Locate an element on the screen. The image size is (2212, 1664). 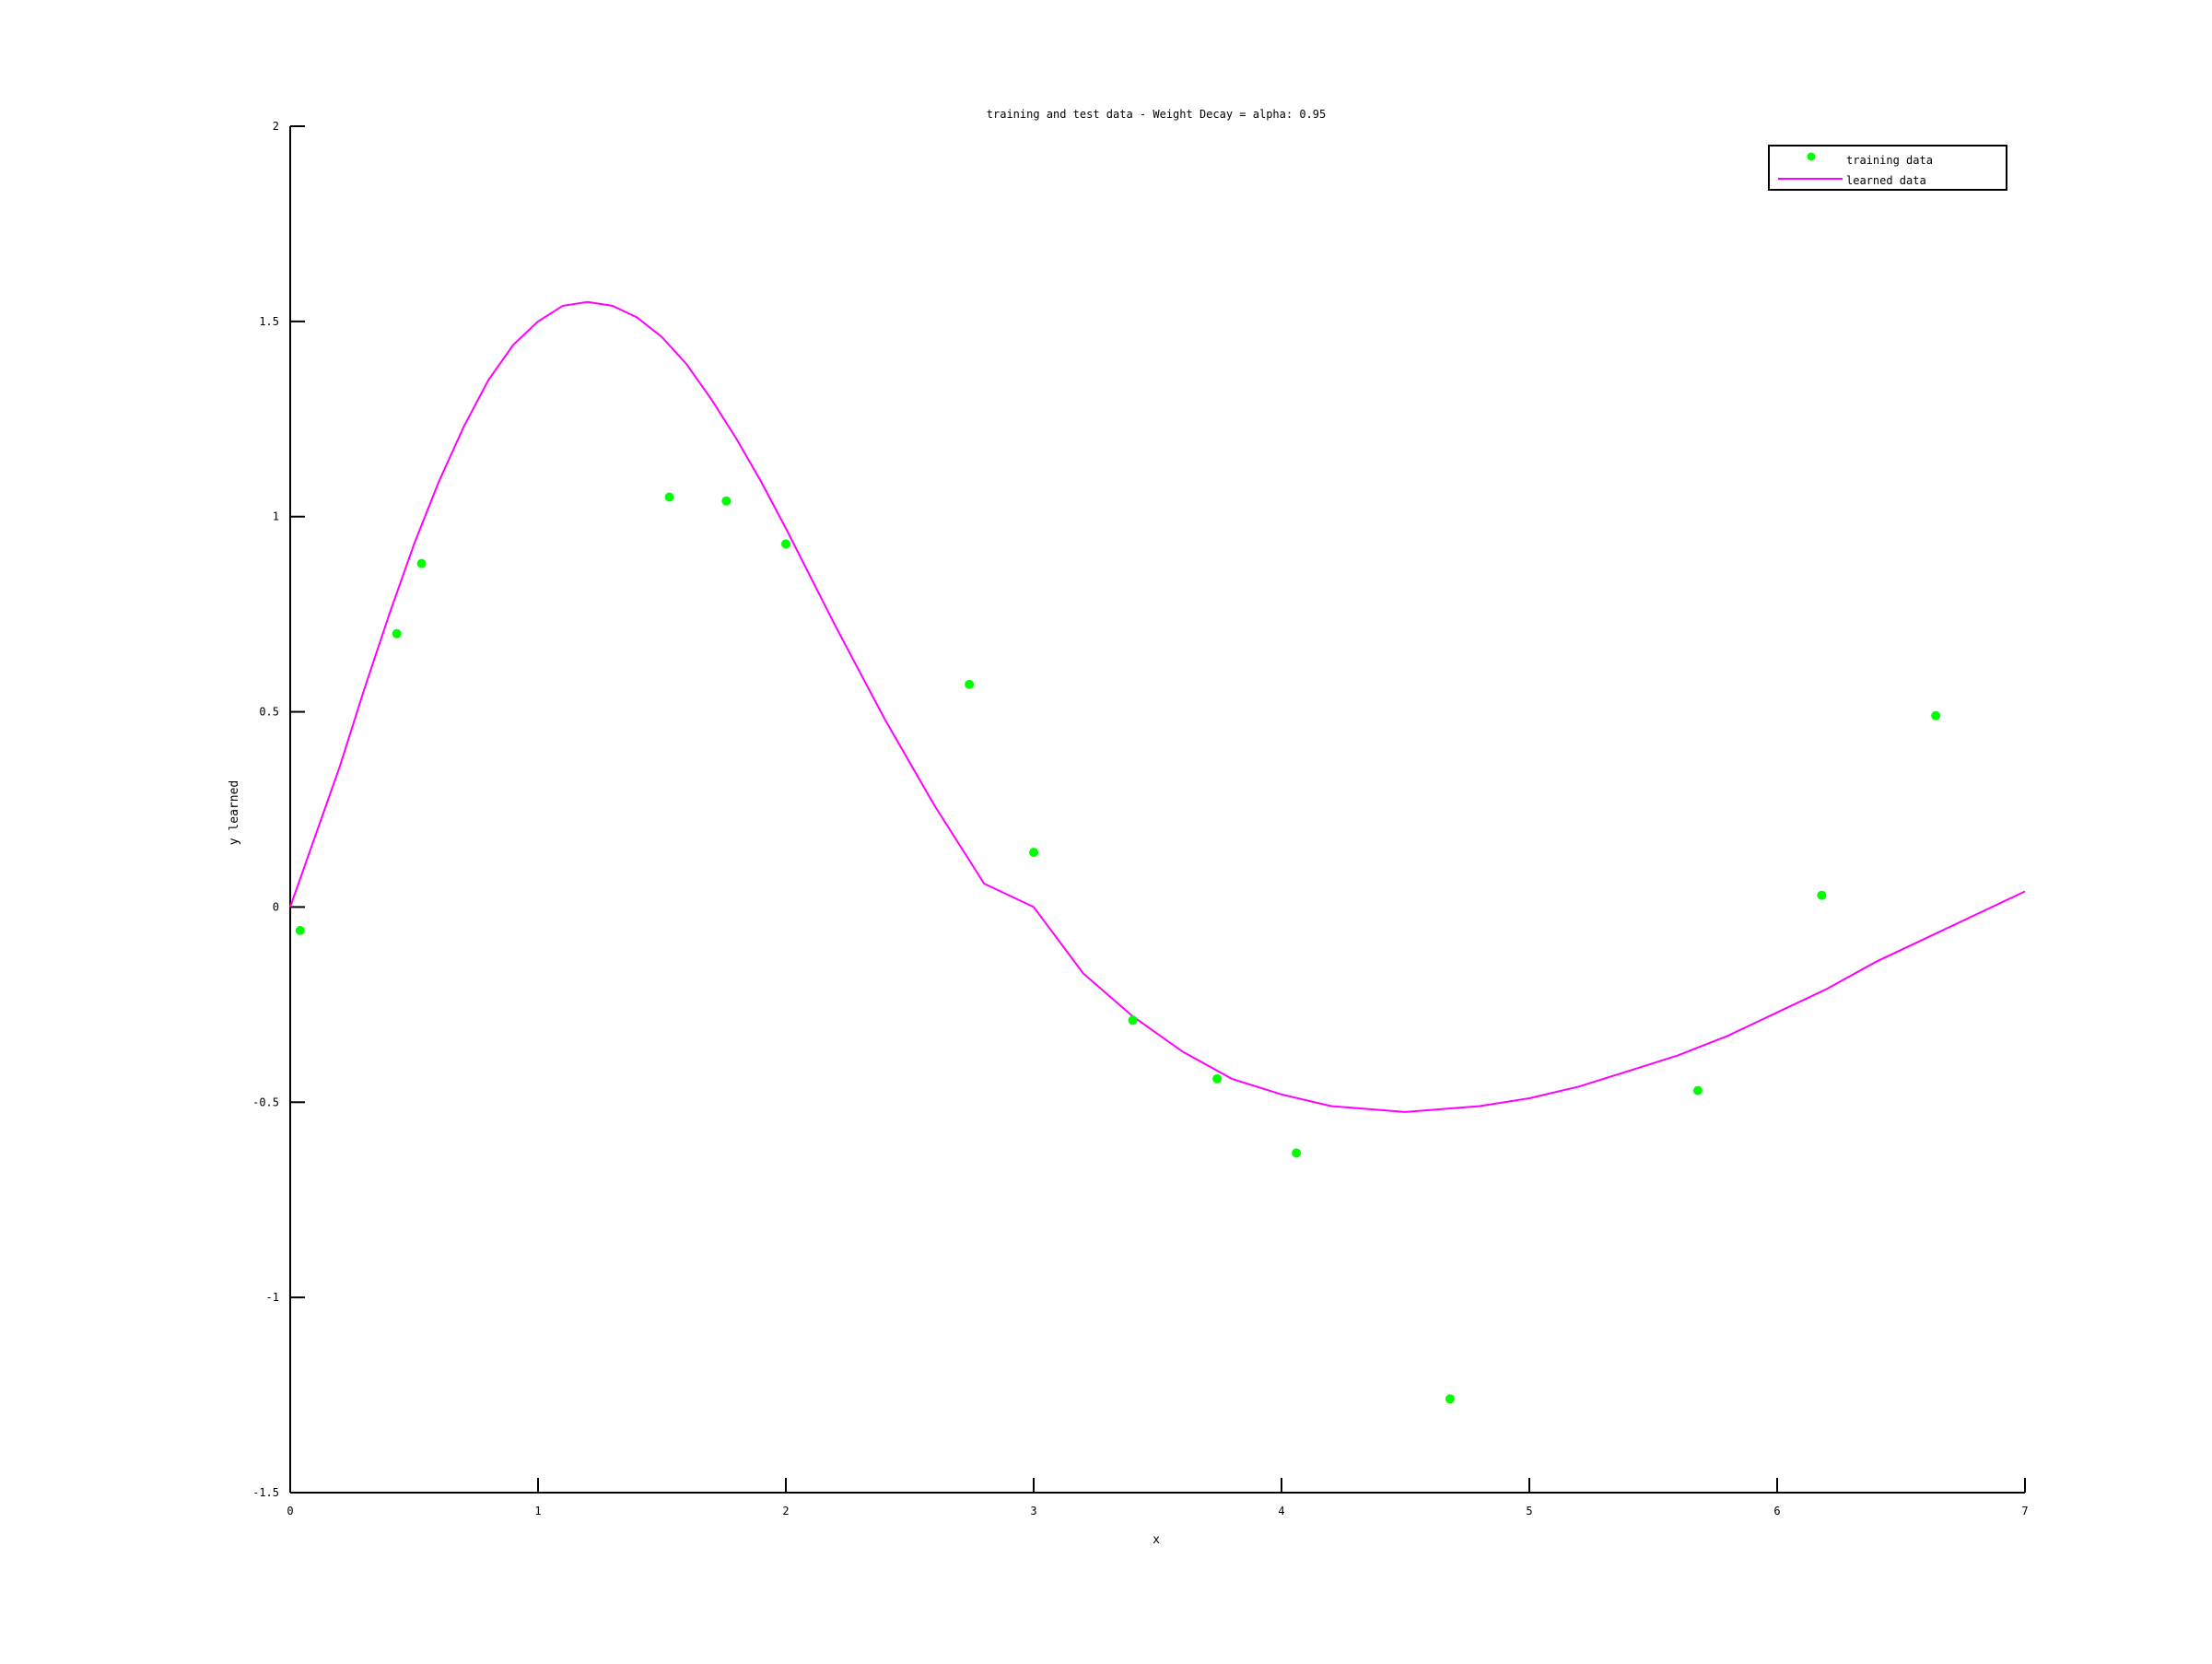
legend-label-learned: learned data is located at coordinates (1886, 181).